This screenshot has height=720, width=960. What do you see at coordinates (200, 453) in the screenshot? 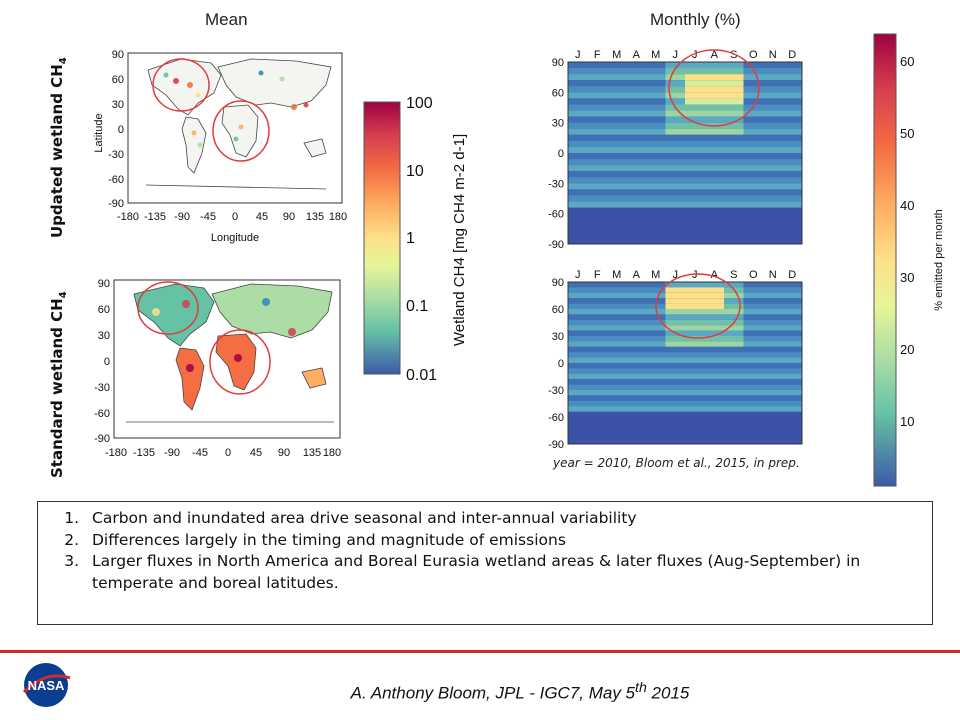
I see `lon-tick: -45` at bounding box center [200, 453].